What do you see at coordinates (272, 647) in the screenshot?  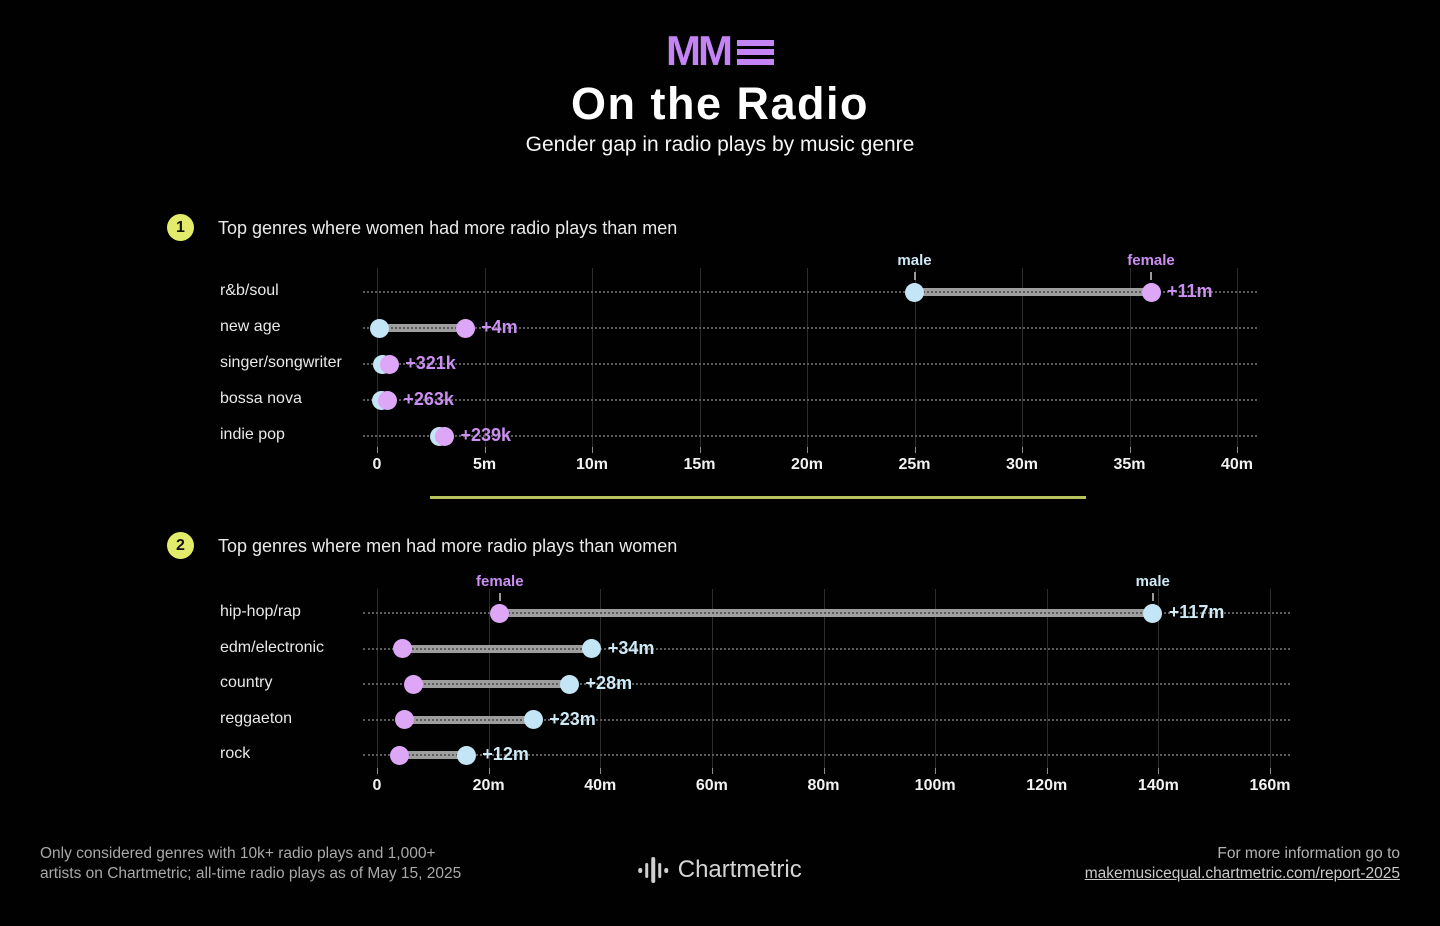 I see `genre-label: edm/electronic` at bounding box center [272, 647].